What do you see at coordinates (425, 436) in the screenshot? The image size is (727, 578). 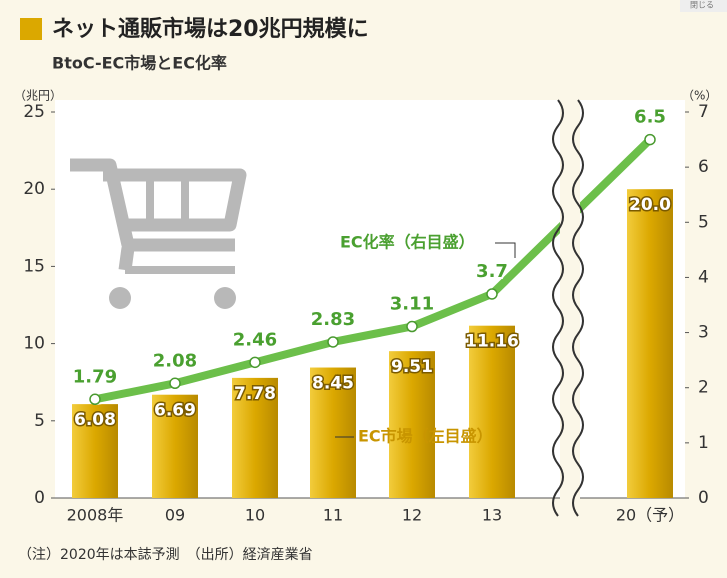 I see `legend-label: EC市場（左目盛）` at bounding box center [425, 436].